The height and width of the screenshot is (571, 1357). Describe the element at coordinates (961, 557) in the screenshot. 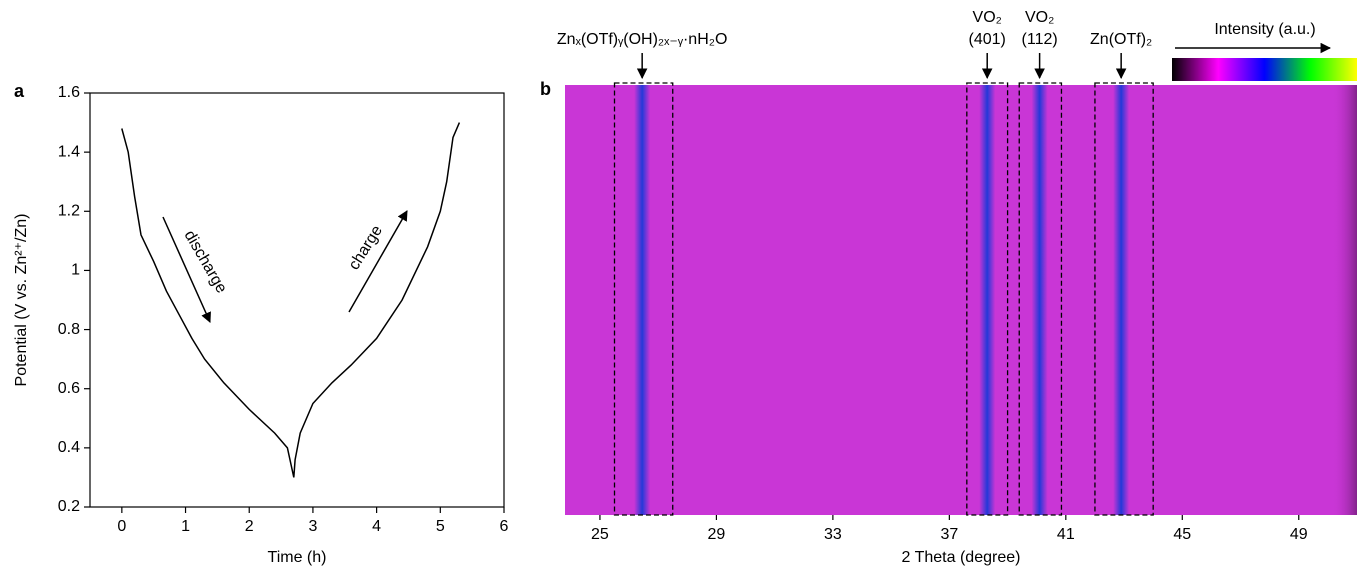

I see `x-axis-label: 2 Theta (degree)` at that location.